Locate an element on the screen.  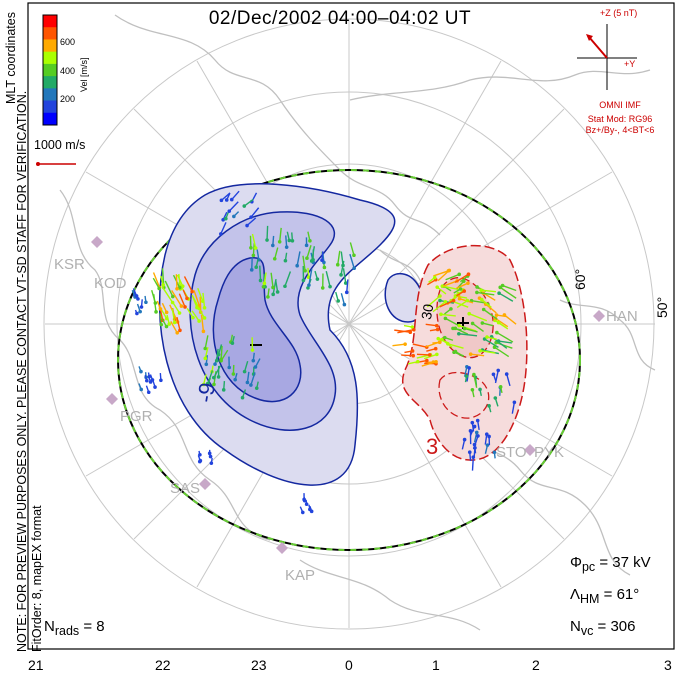
mlt-tick-21: 21 is located at coordinates (36, 665).